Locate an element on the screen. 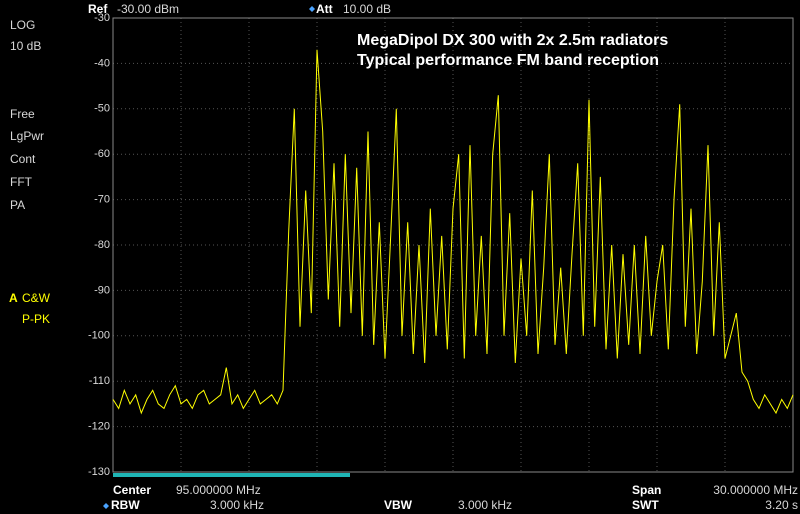 The width and height of the screenshot is (800, 514). trace-id: A is located at coordinates (13, 298).